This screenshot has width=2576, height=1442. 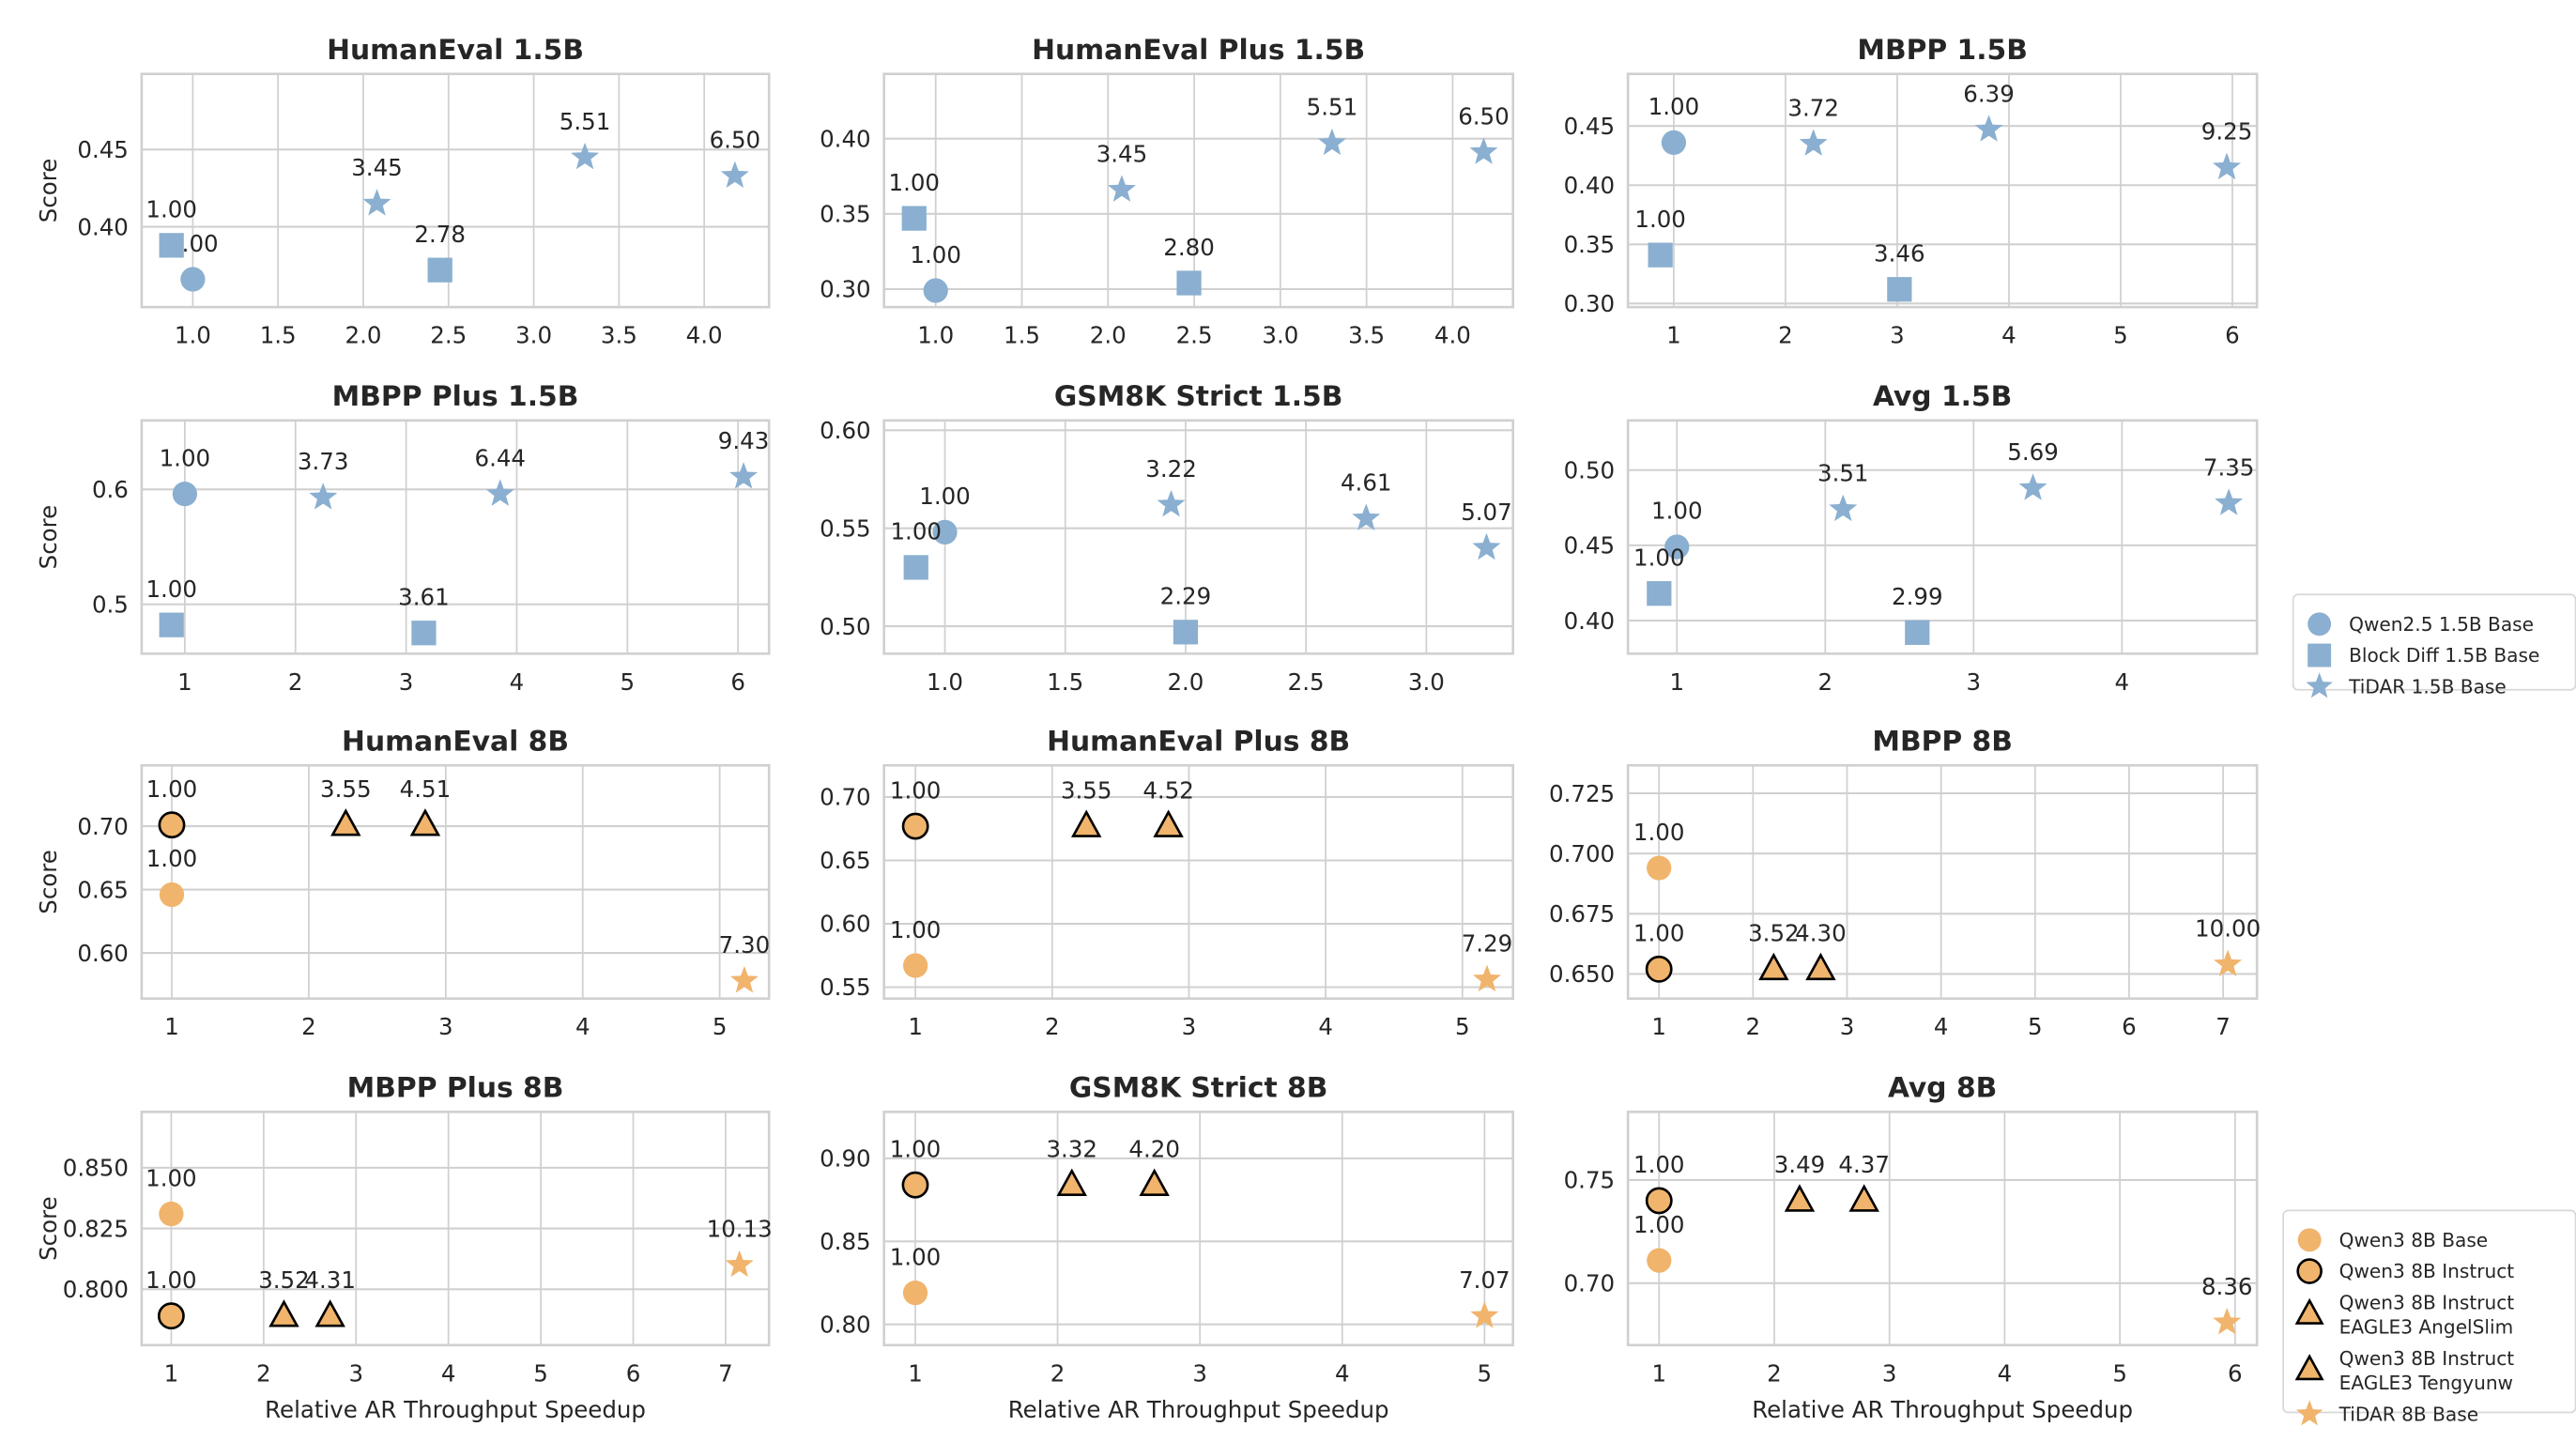 I want to click on y-tick-label: 0.90, so click(x=846, y=1159).